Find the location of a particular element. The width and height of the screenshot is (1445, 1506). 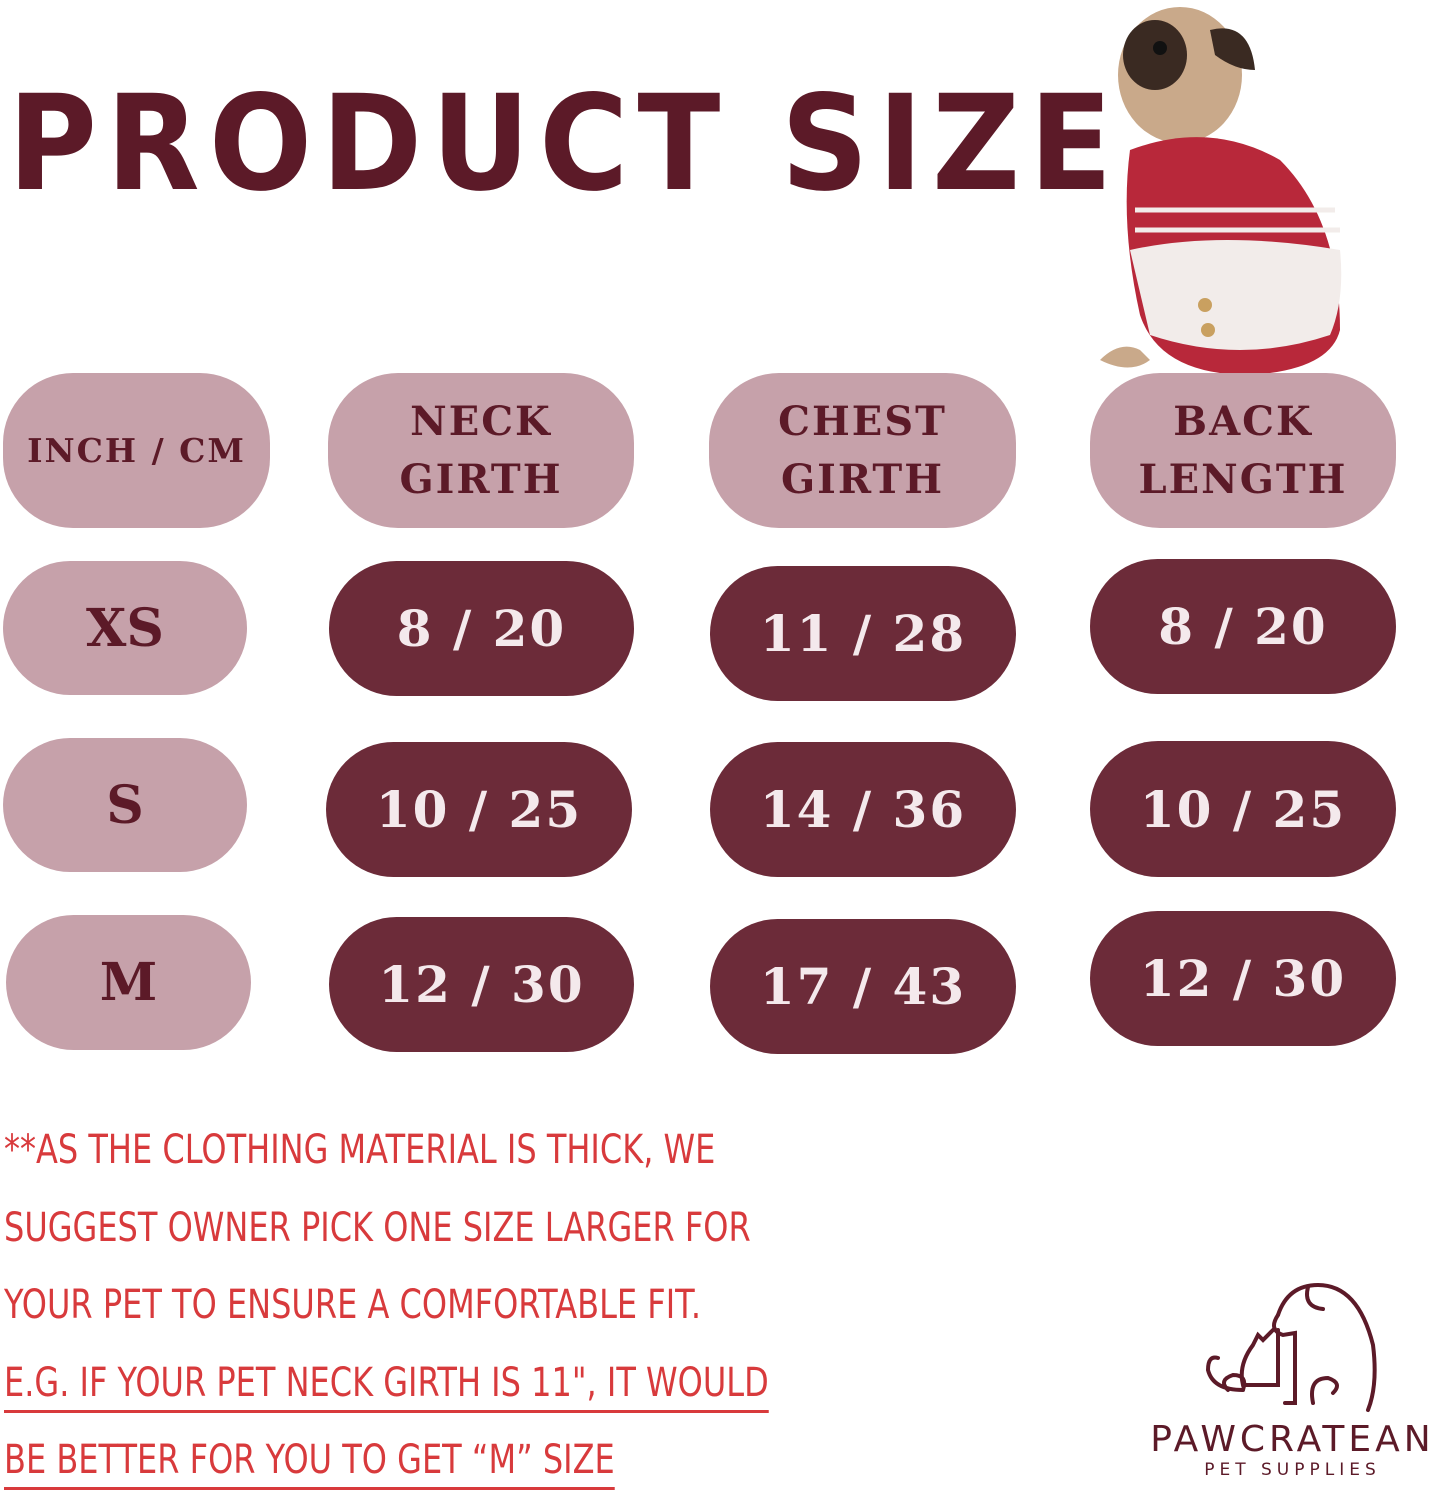

brand-logo: PAWCRATEAN PET SUPPLIES is located at coordinates (1292, 1377).